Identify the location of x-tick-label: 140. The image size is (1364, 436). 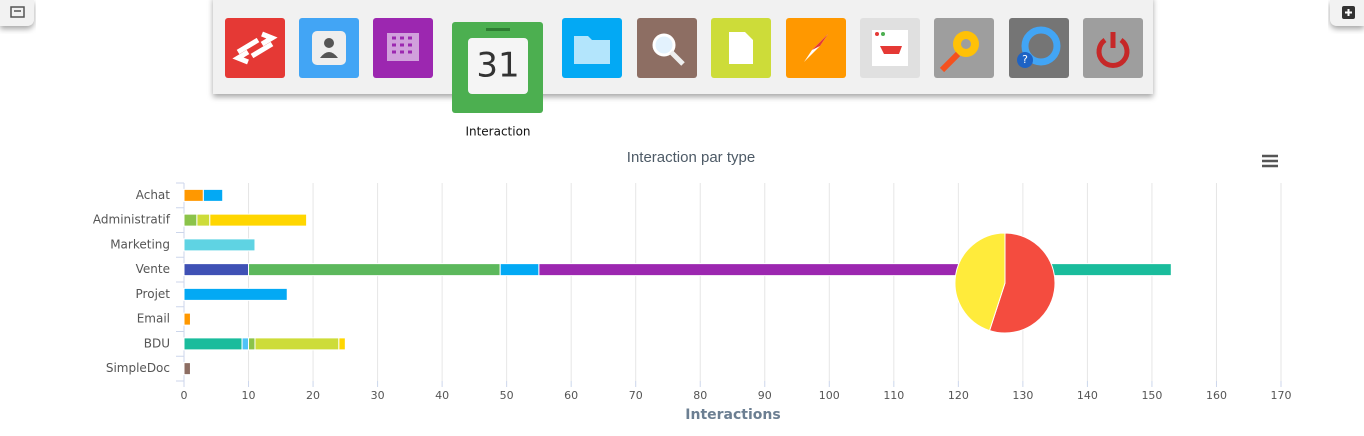
(1087, 395).